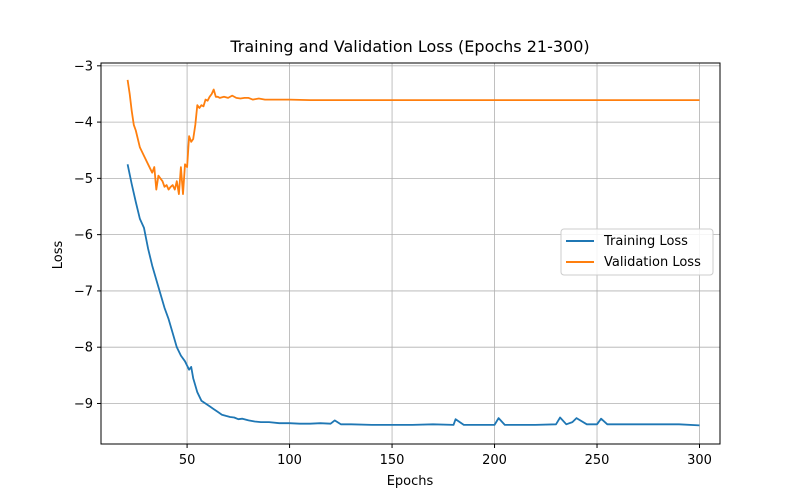  I want to click on x-tick-label: 300, so click(699, 460).